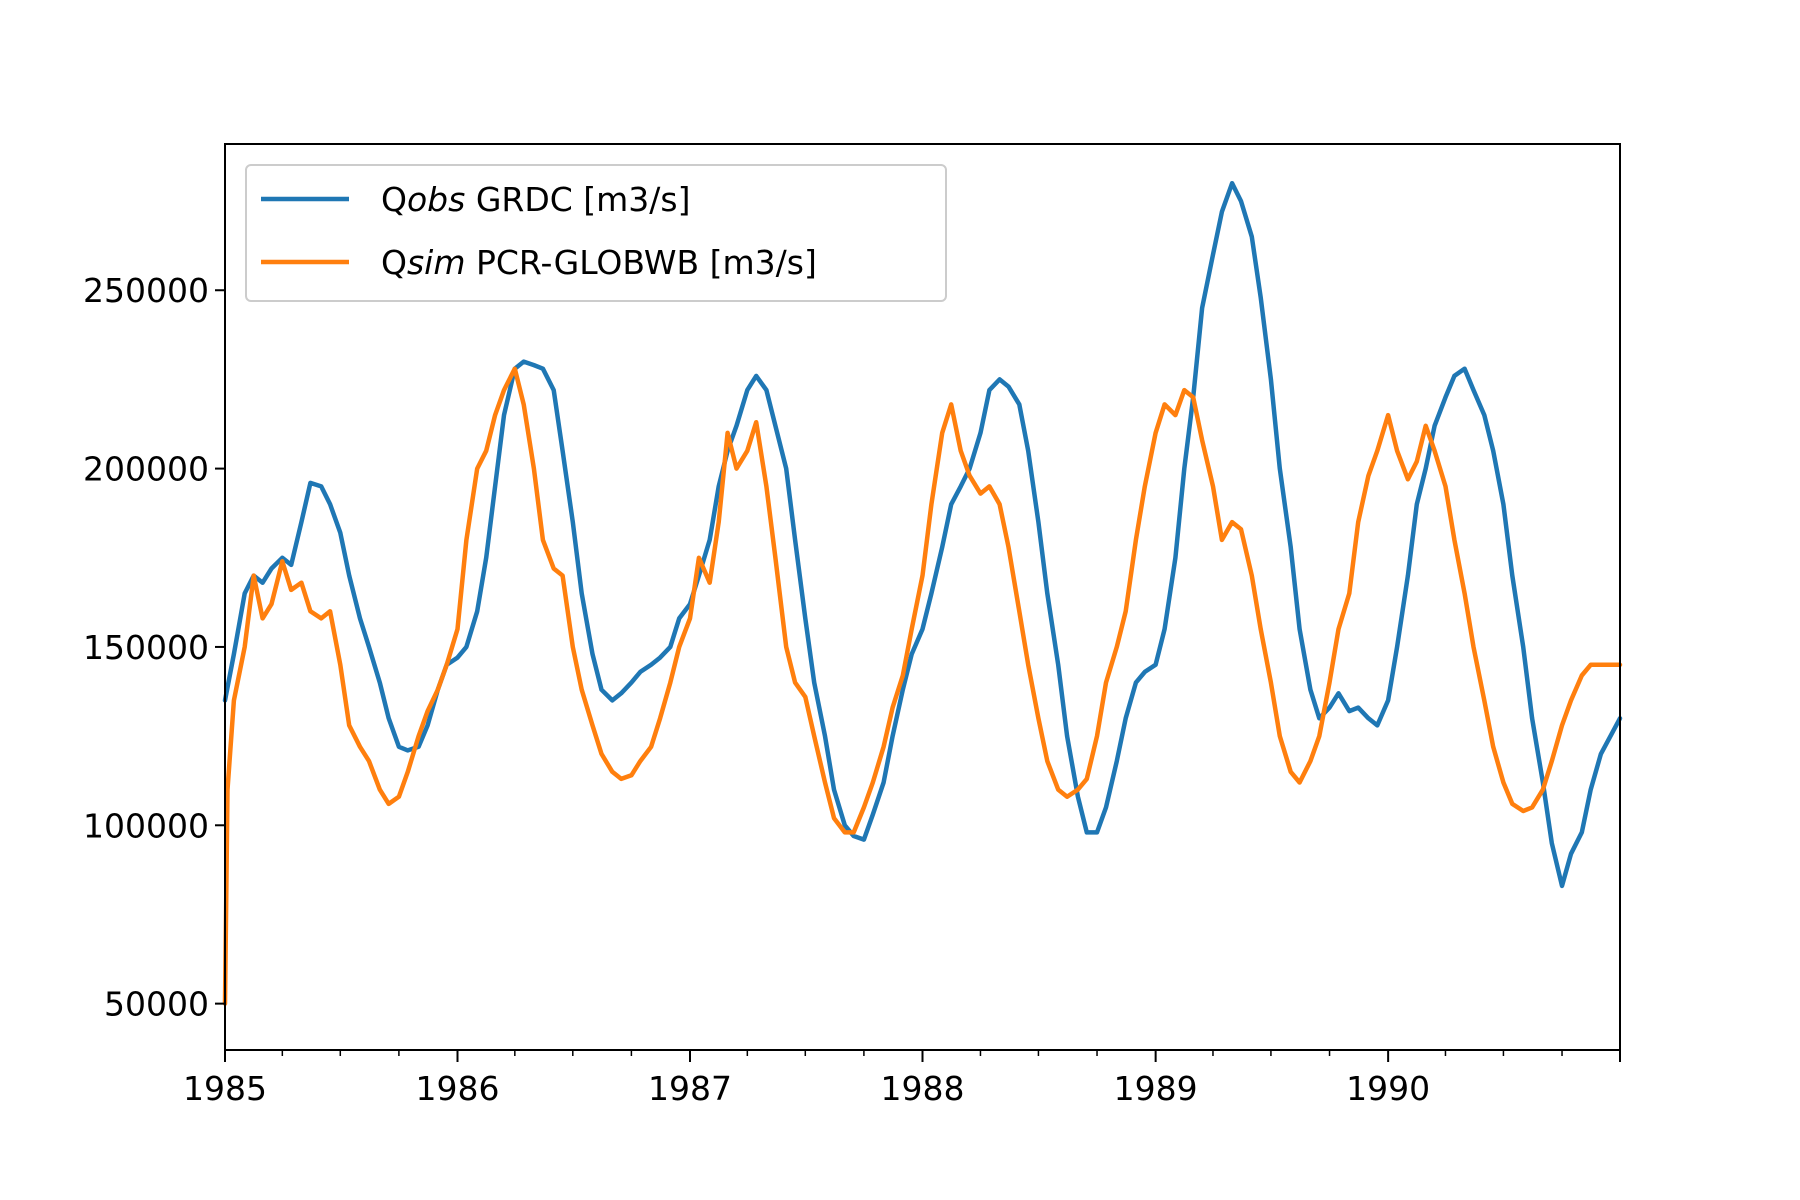 Image resolution: width=1800 pixels, height=1200 pixels. I want to click on legend-box, so click(596, 233).